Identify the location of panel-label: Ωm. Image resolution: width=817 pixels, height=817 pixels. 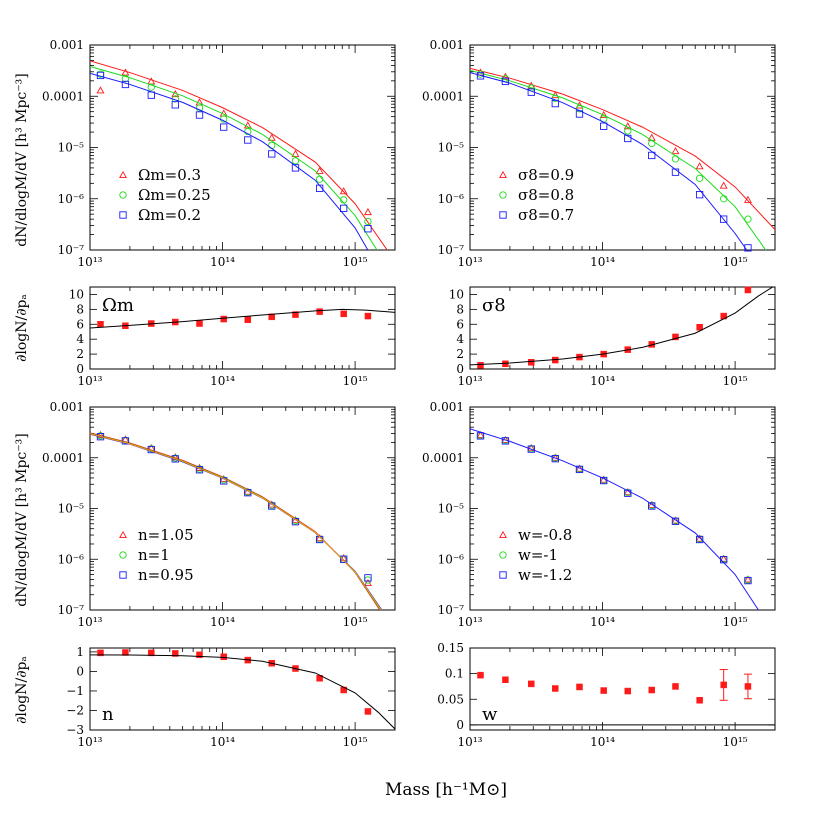
(118, 305).